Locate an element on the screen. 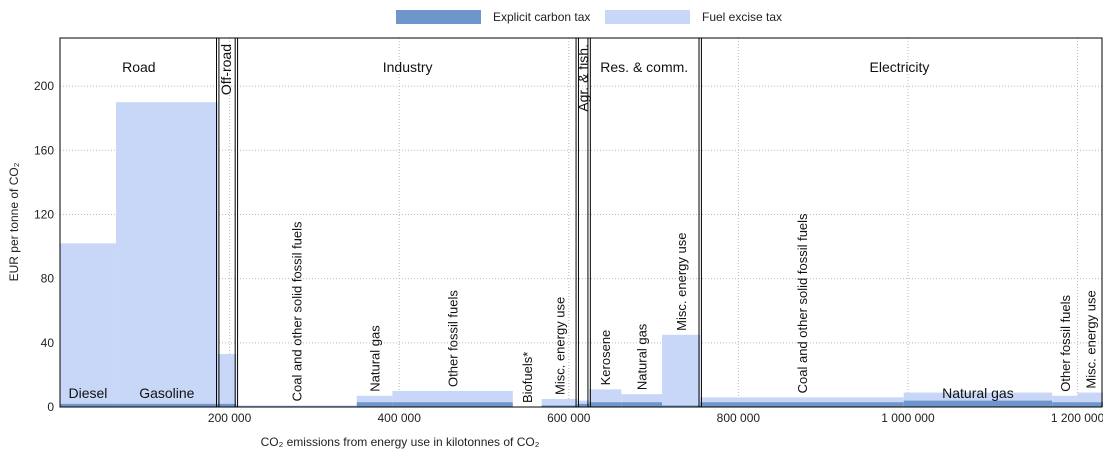 The height and width of the screenshot is (449, 1103). legend-swatch-explicit is located at coordinates (438, 17).